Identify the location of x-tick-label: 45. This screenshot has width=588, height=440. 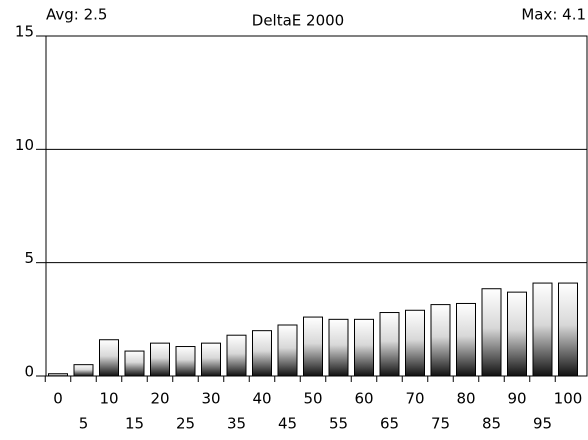
(287, 424).